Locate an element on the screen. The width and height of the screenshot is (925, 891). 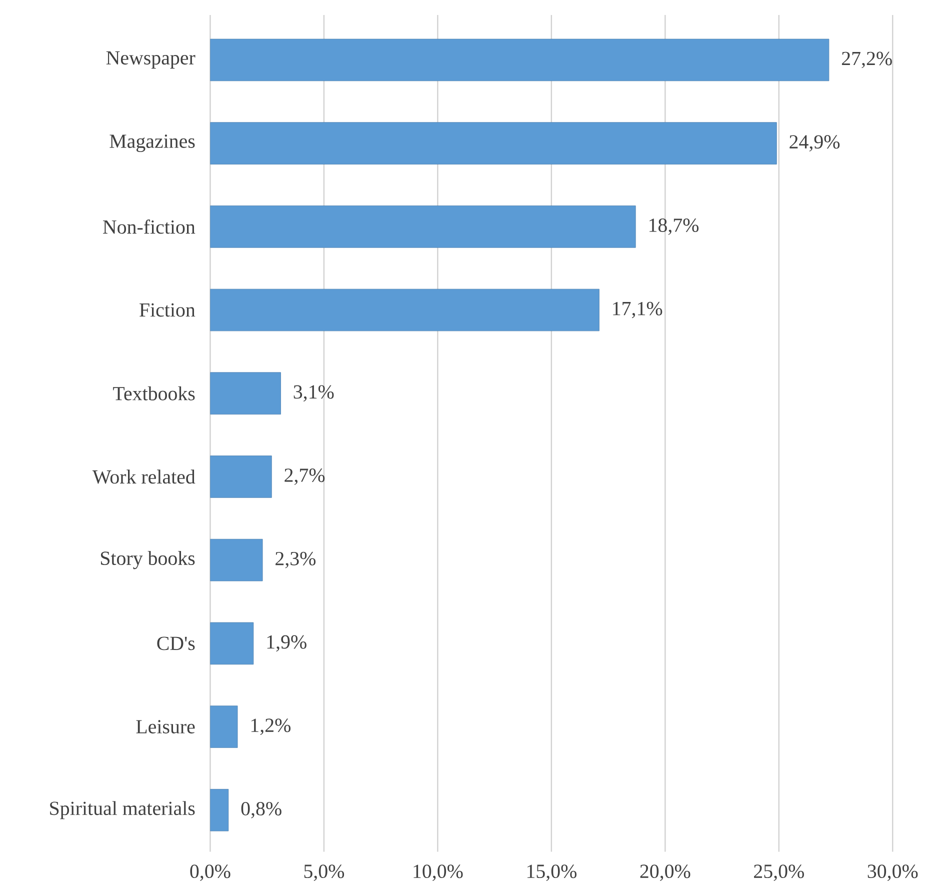
x-tick-label: 0,0% is located at coordinates (210, 873).